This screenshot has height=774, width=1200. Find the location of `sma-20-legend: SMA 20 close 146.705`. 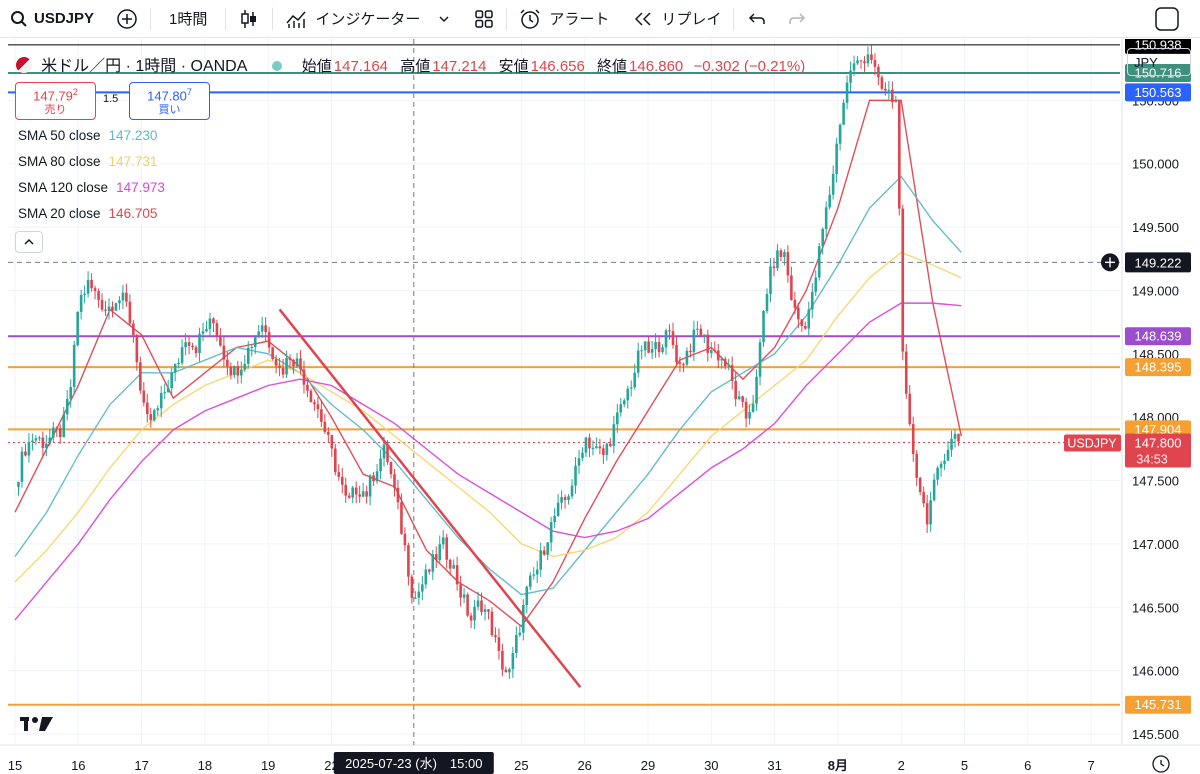

sma-20-legend: SMA 20 close 146.705 is located at coordinates (87, 213).